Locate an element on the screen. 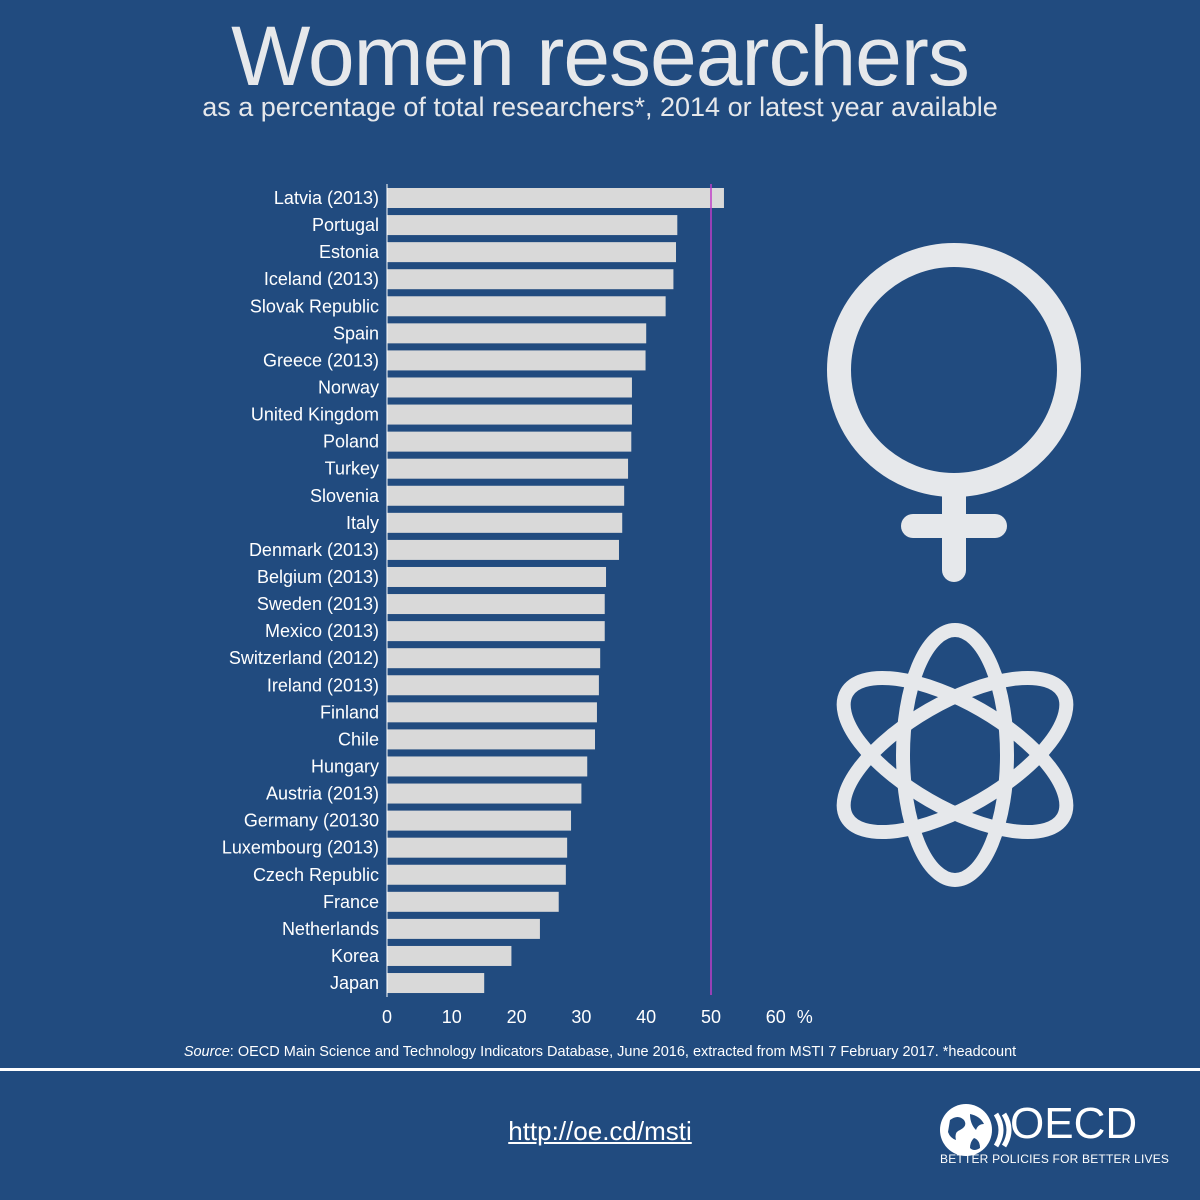  bar-belgium-2013 is located at coordinates (497, 576).